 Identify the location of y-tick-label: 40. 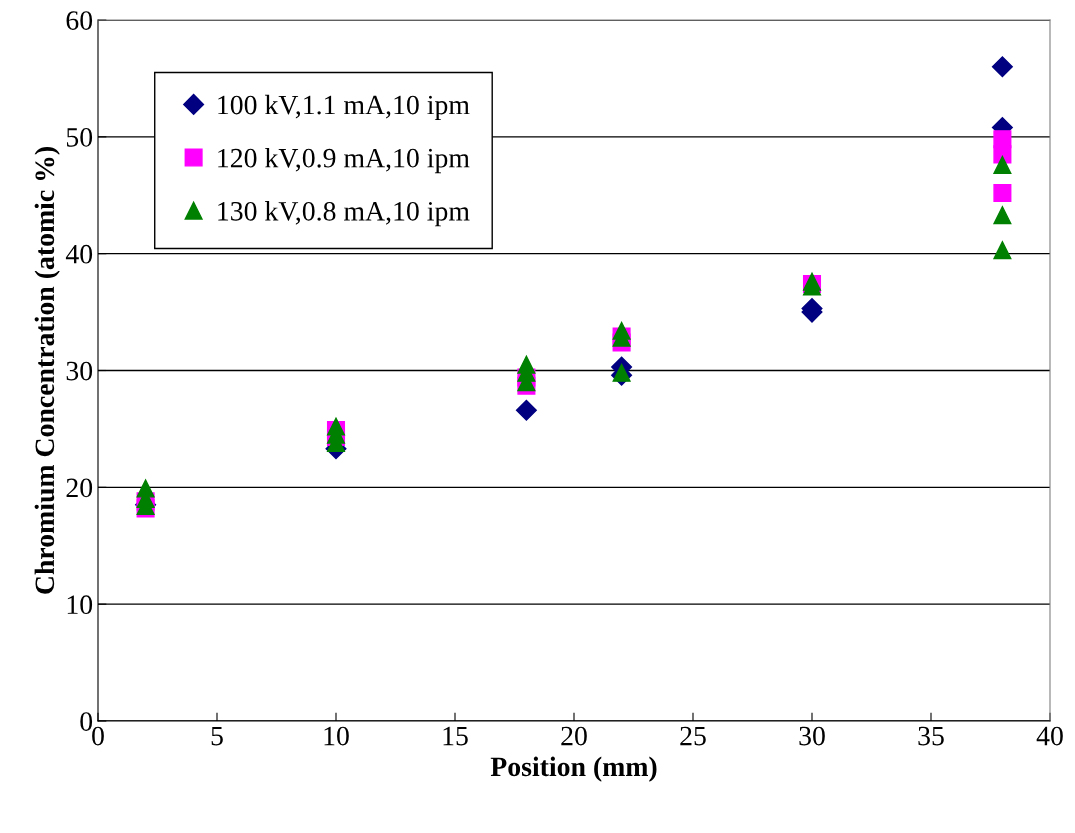
(79, 254).